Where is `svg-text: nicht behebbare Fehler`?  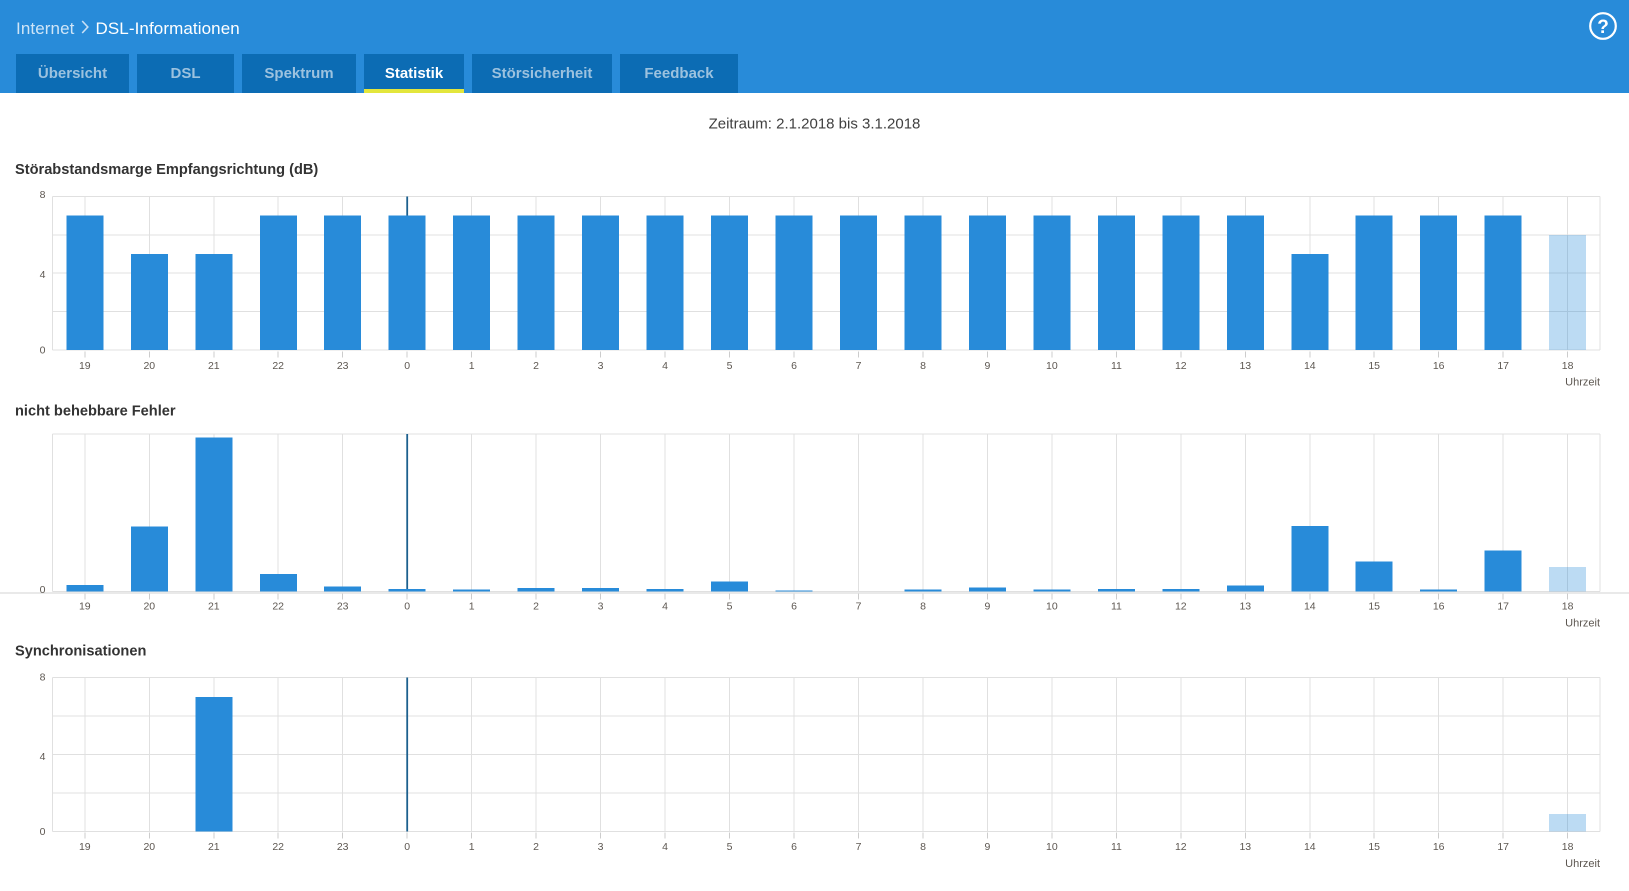 svg-text: nicht behebbare Fehler is located at coordinates (95, 412).